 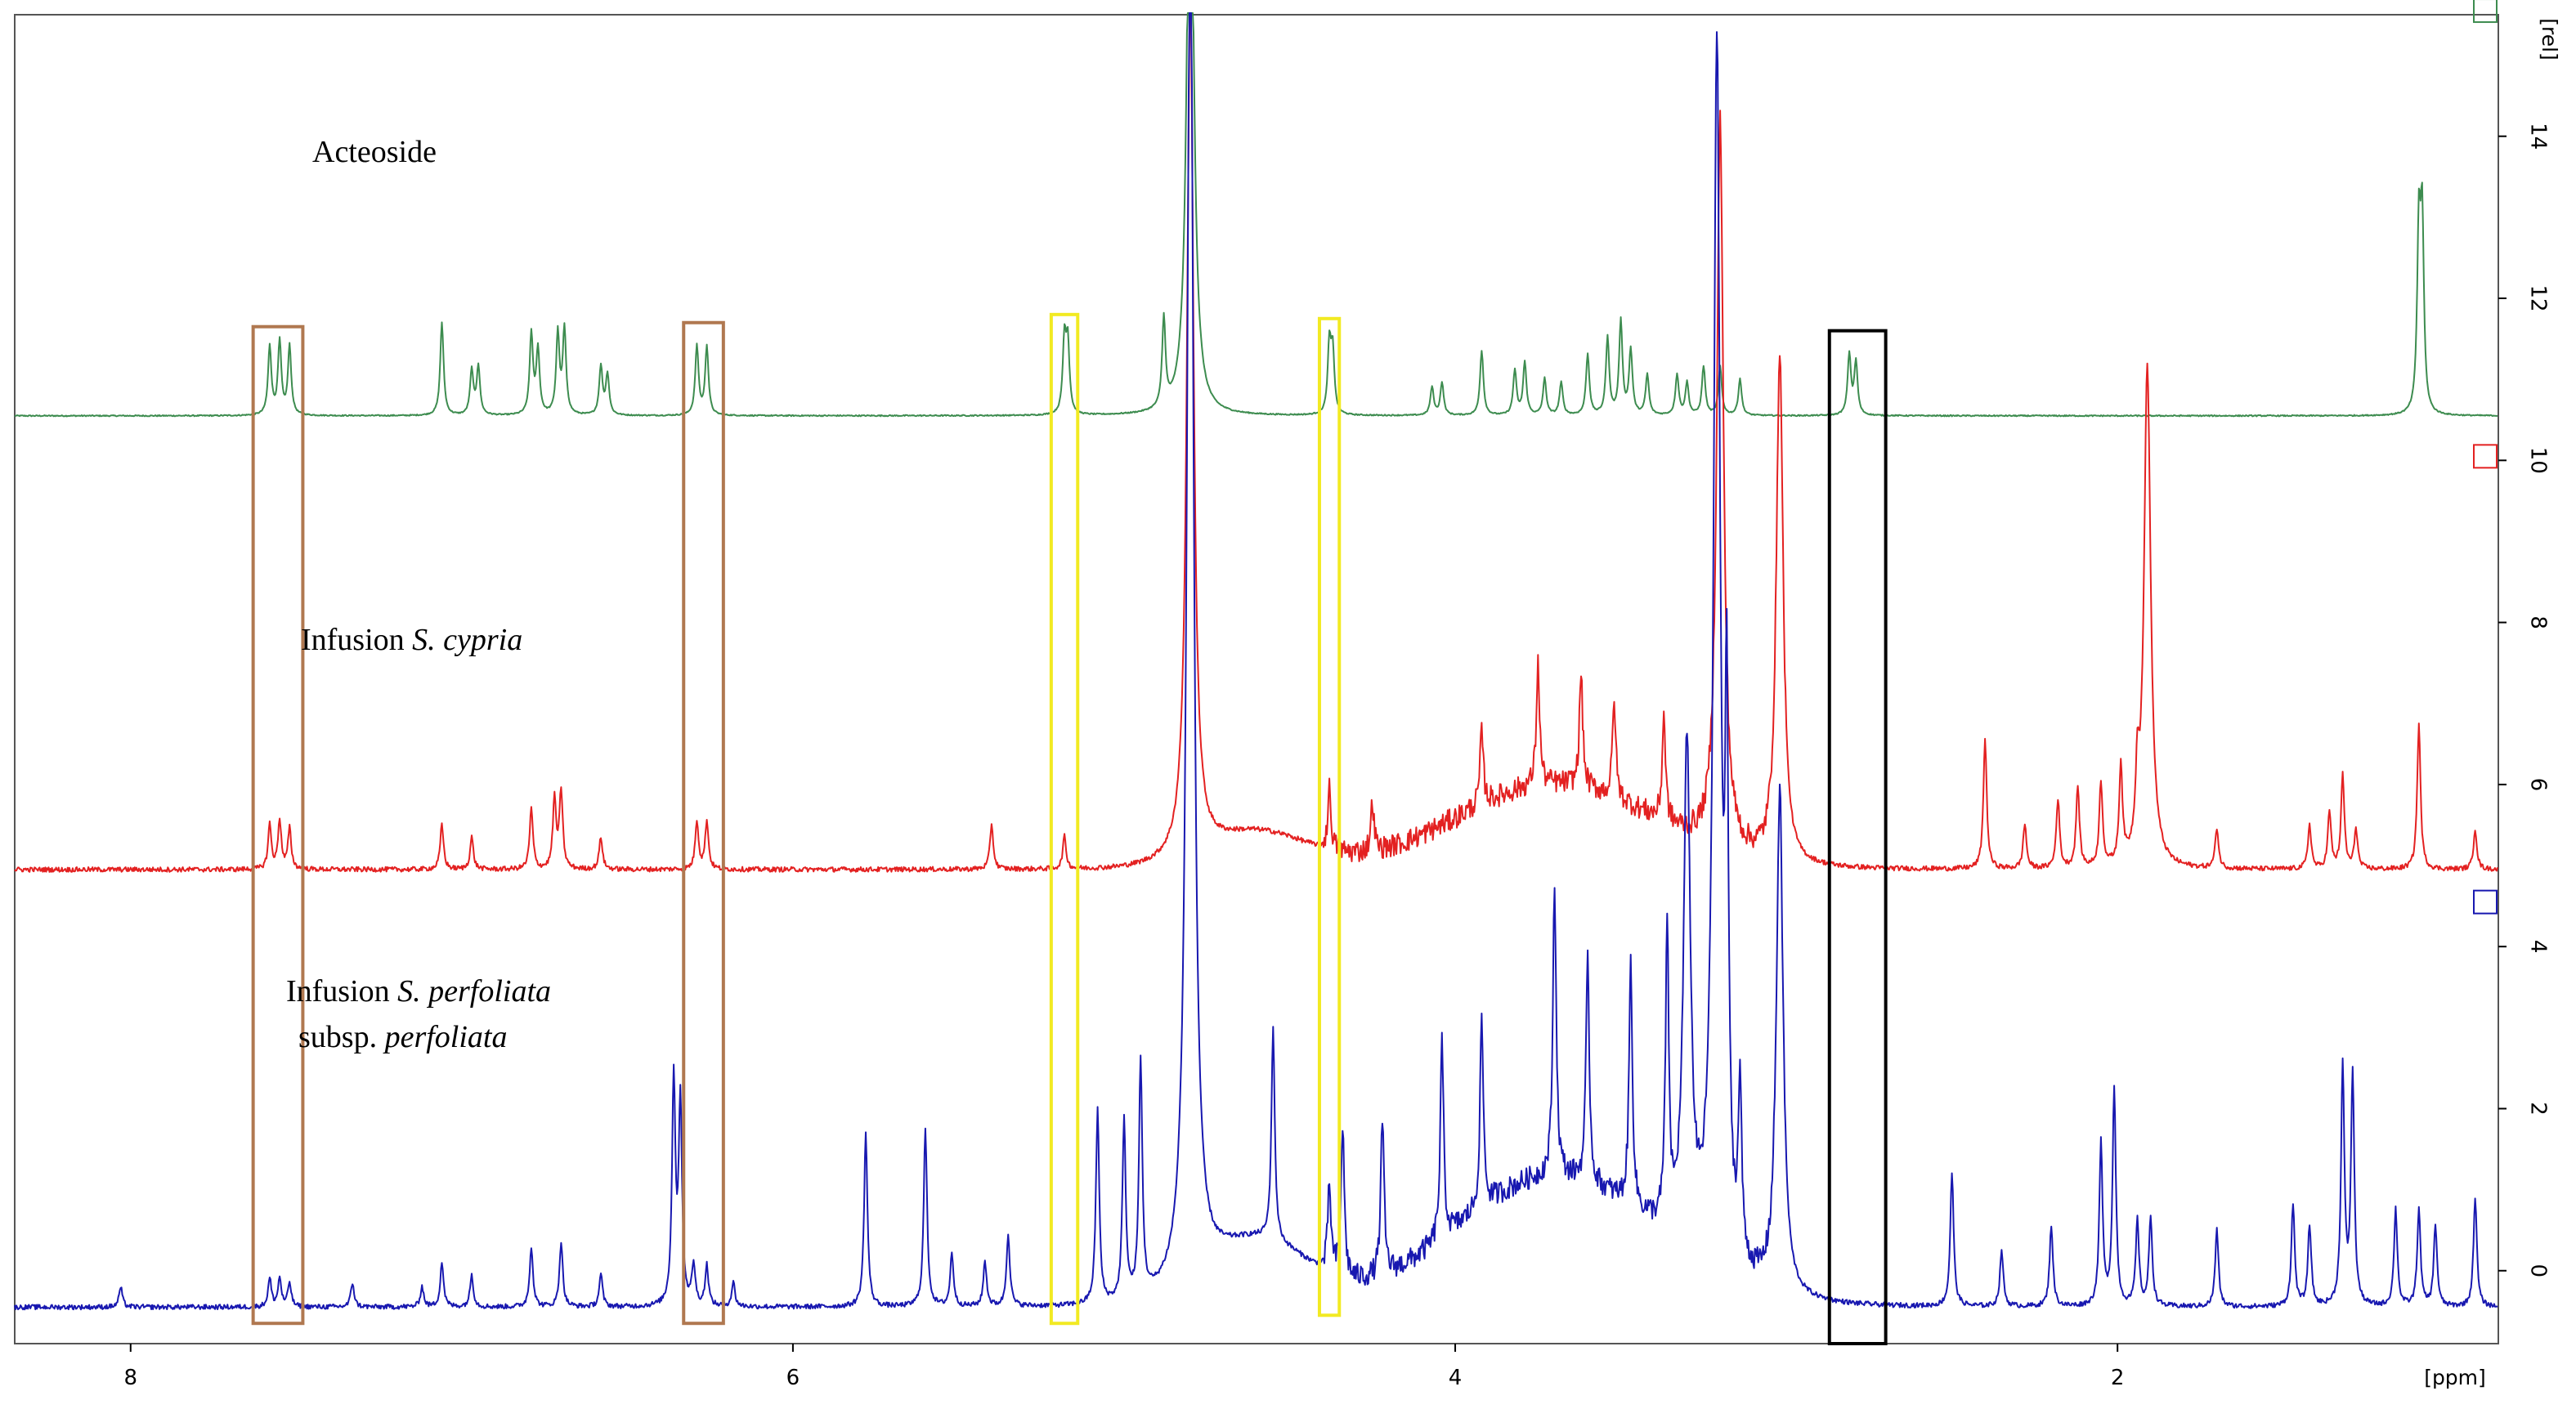 What do you see at coordinates (2539, 297) in the screenshot?
I see `y-tick-label-12: 12` at bounding box center [2539, 297].